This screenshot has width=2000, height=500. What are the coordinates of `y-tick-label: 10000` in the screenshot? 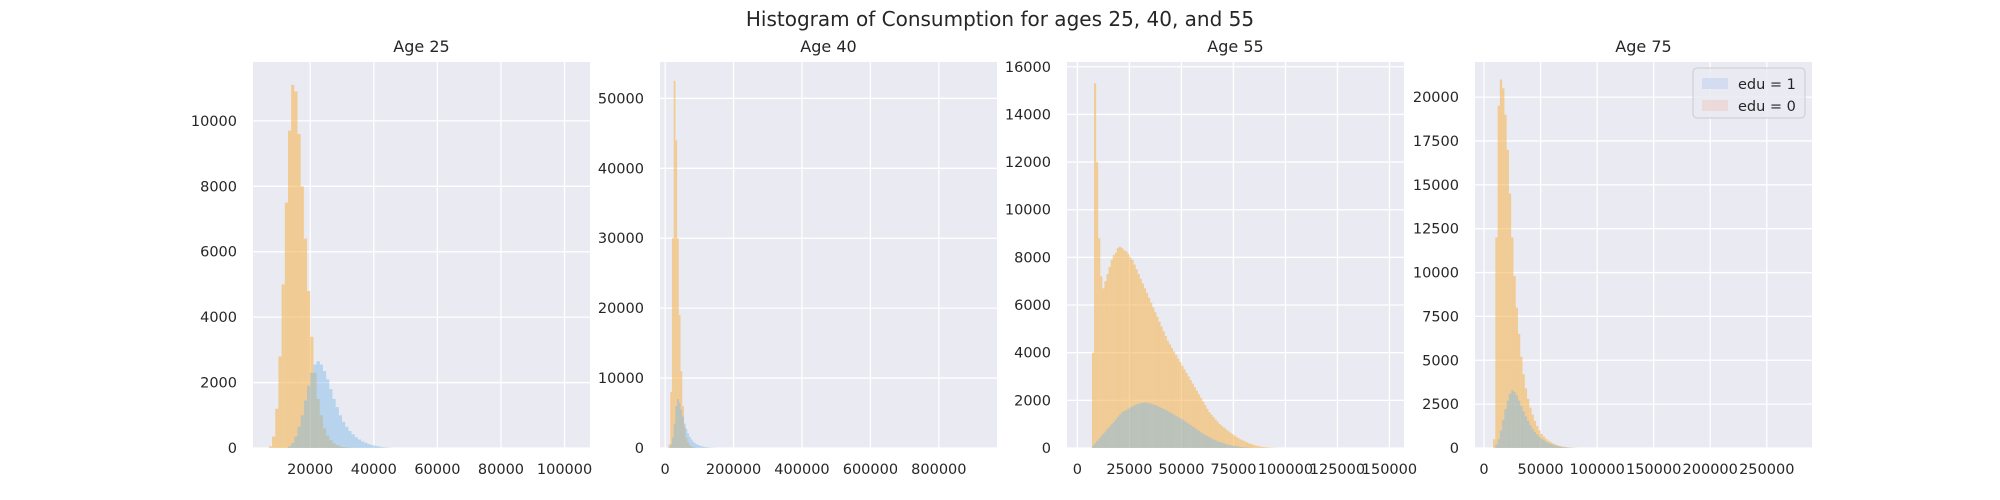 It's located at (1436, 274).